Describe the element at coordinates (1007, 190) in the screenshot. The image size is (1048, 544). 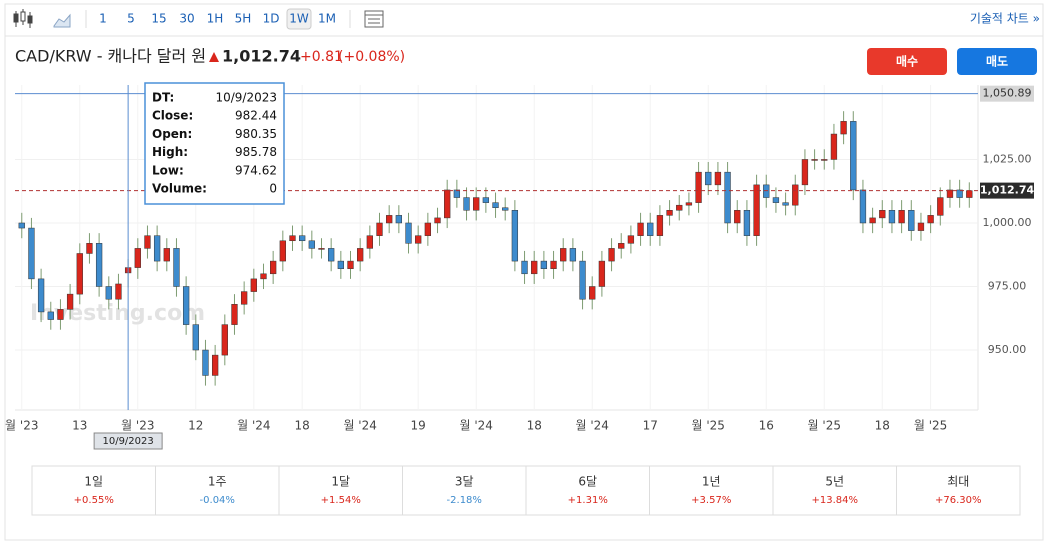
I see `last-price-label: 1,012.74` at that location.